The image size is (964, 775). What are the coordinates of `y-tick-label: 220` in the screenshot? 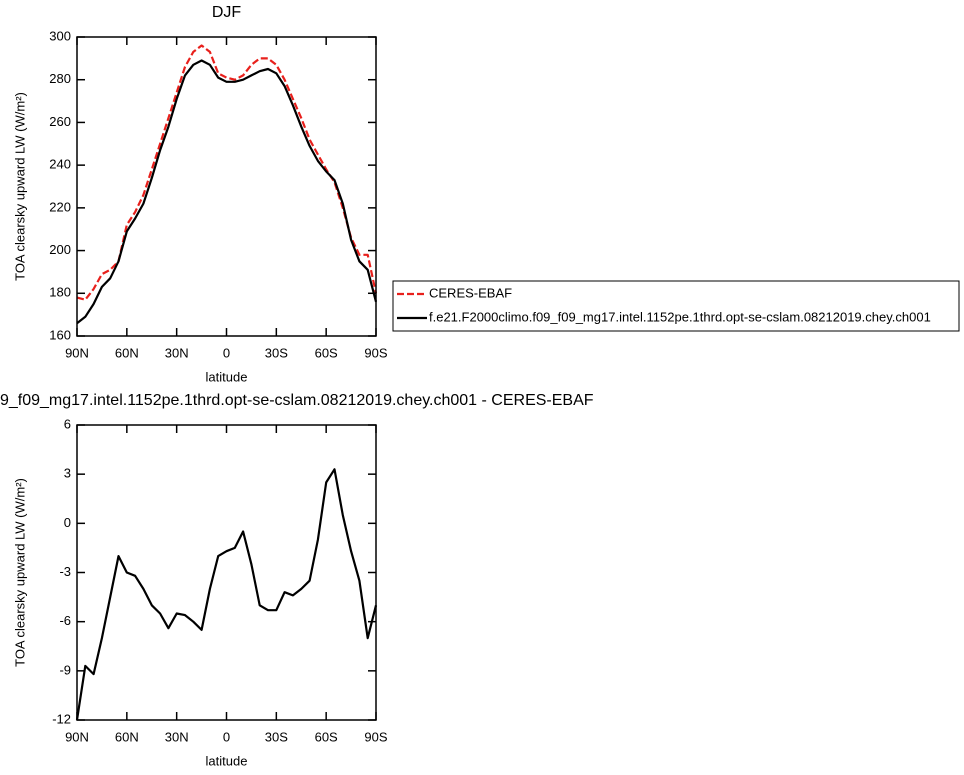 It's located at (60, 206).